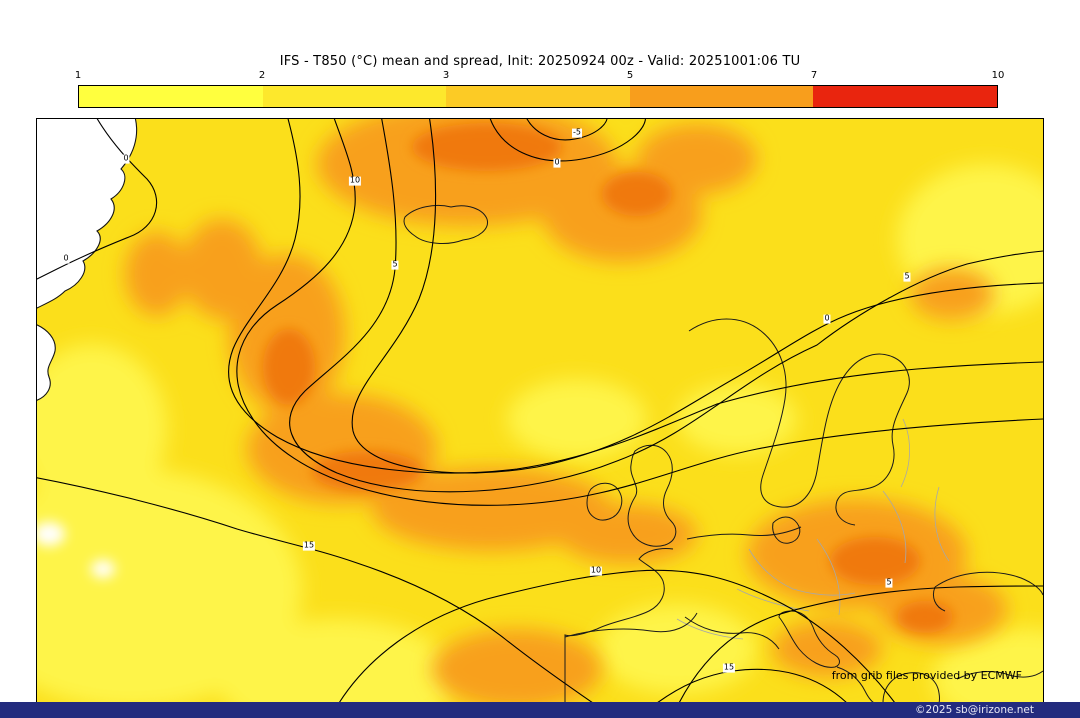  Describe the element at coordinates (987, 591) in the screenshot. I see `black-sea-coast` at that location.